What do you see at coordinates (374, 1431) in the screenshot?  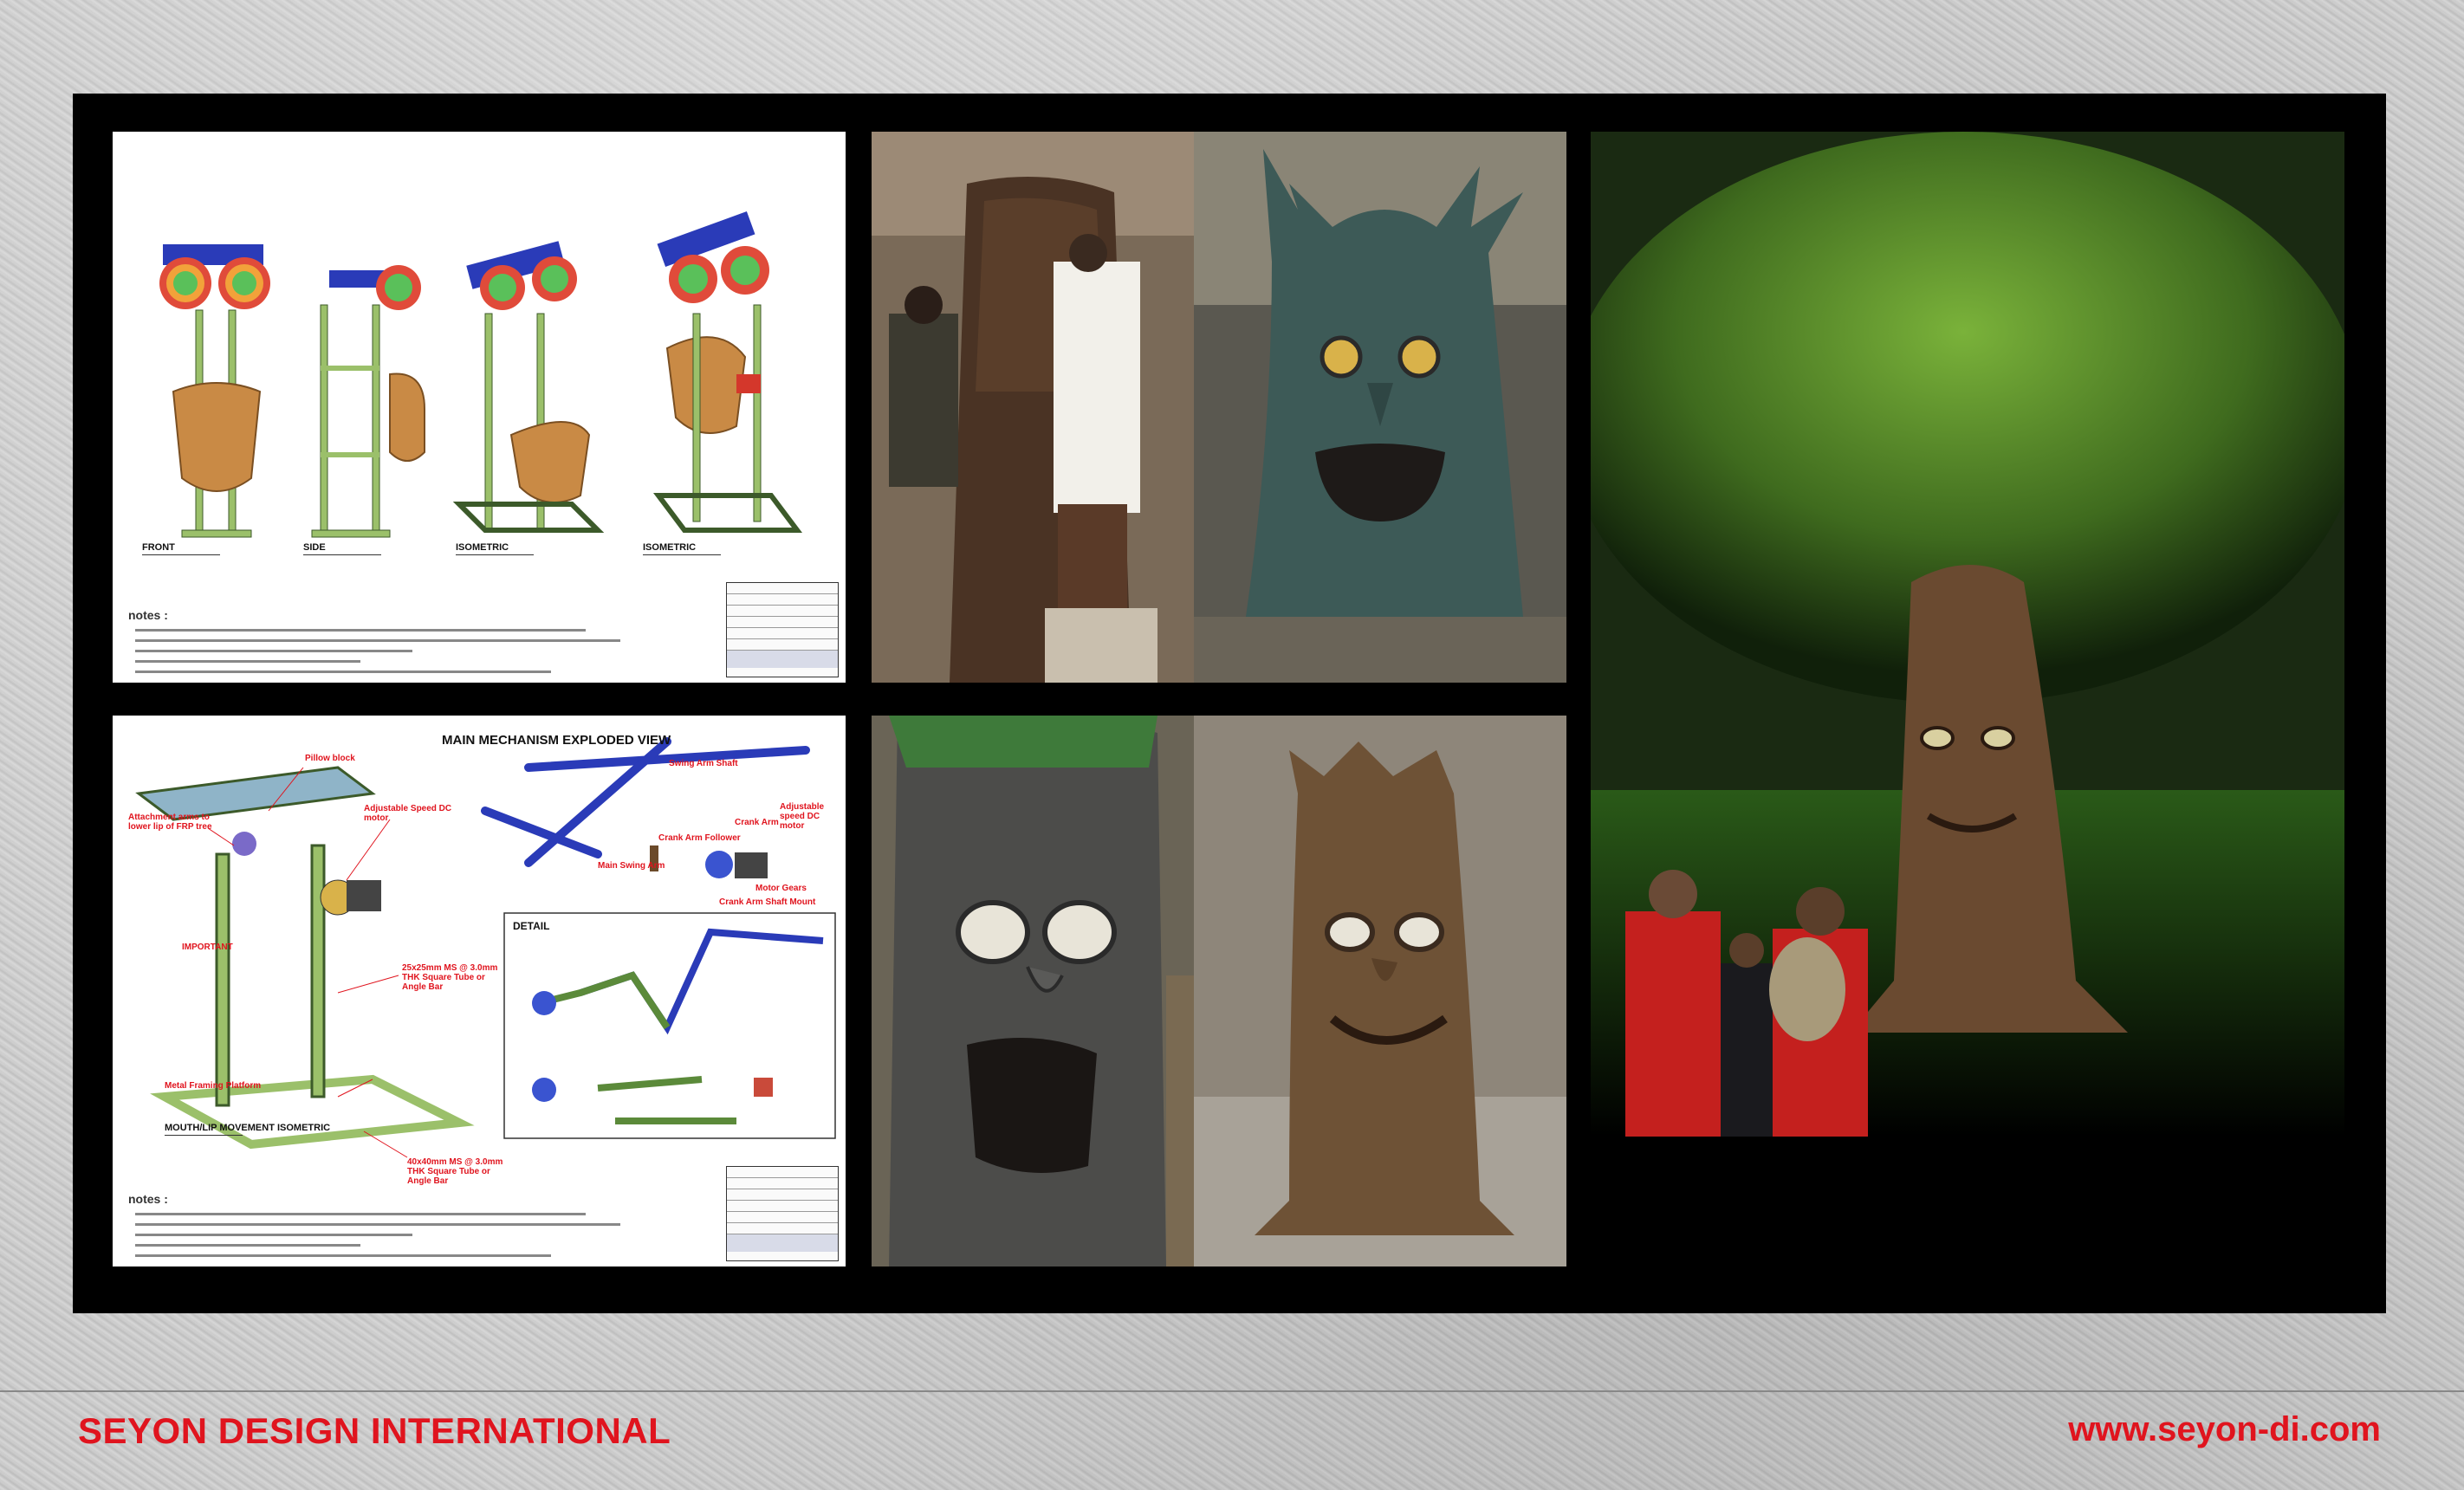 I see `company-name: SEYON DESIGN INTERNATIONAL` at bounding box center [374, 1431].